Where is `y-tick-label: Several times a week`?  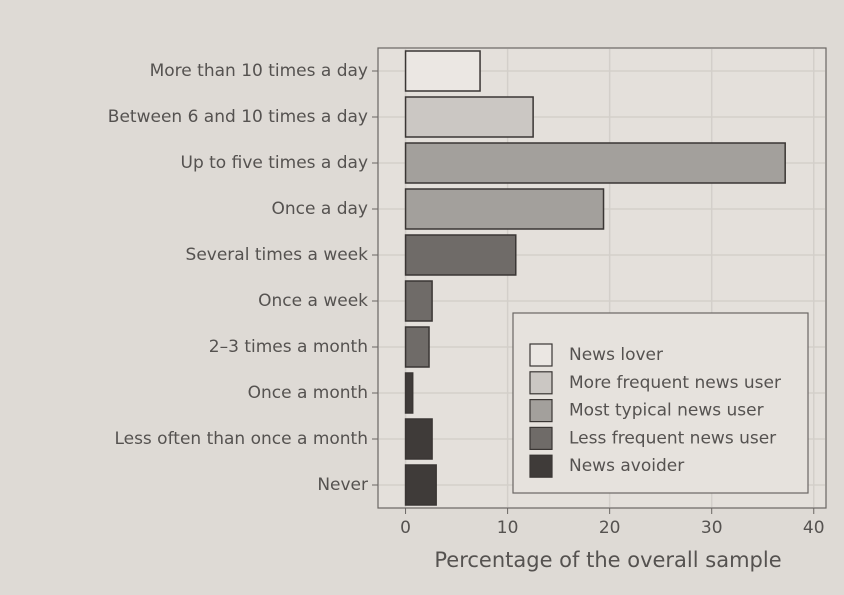 y-tick-label: Several times a week is located at coordinates (277, 255).